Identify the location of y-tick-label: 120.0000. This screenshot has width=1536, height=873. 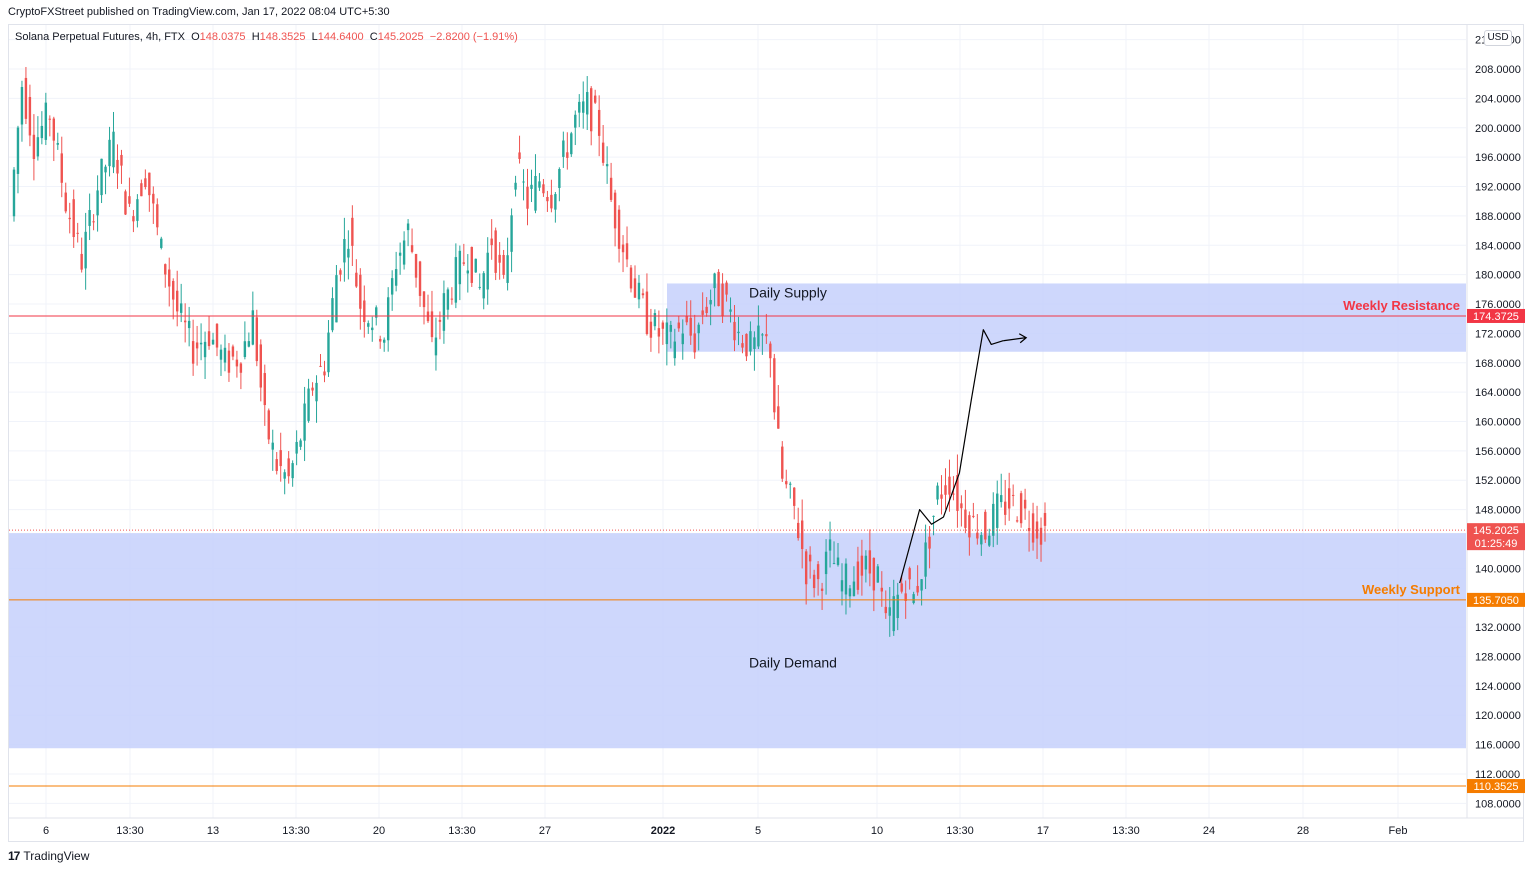
(1498, 716).